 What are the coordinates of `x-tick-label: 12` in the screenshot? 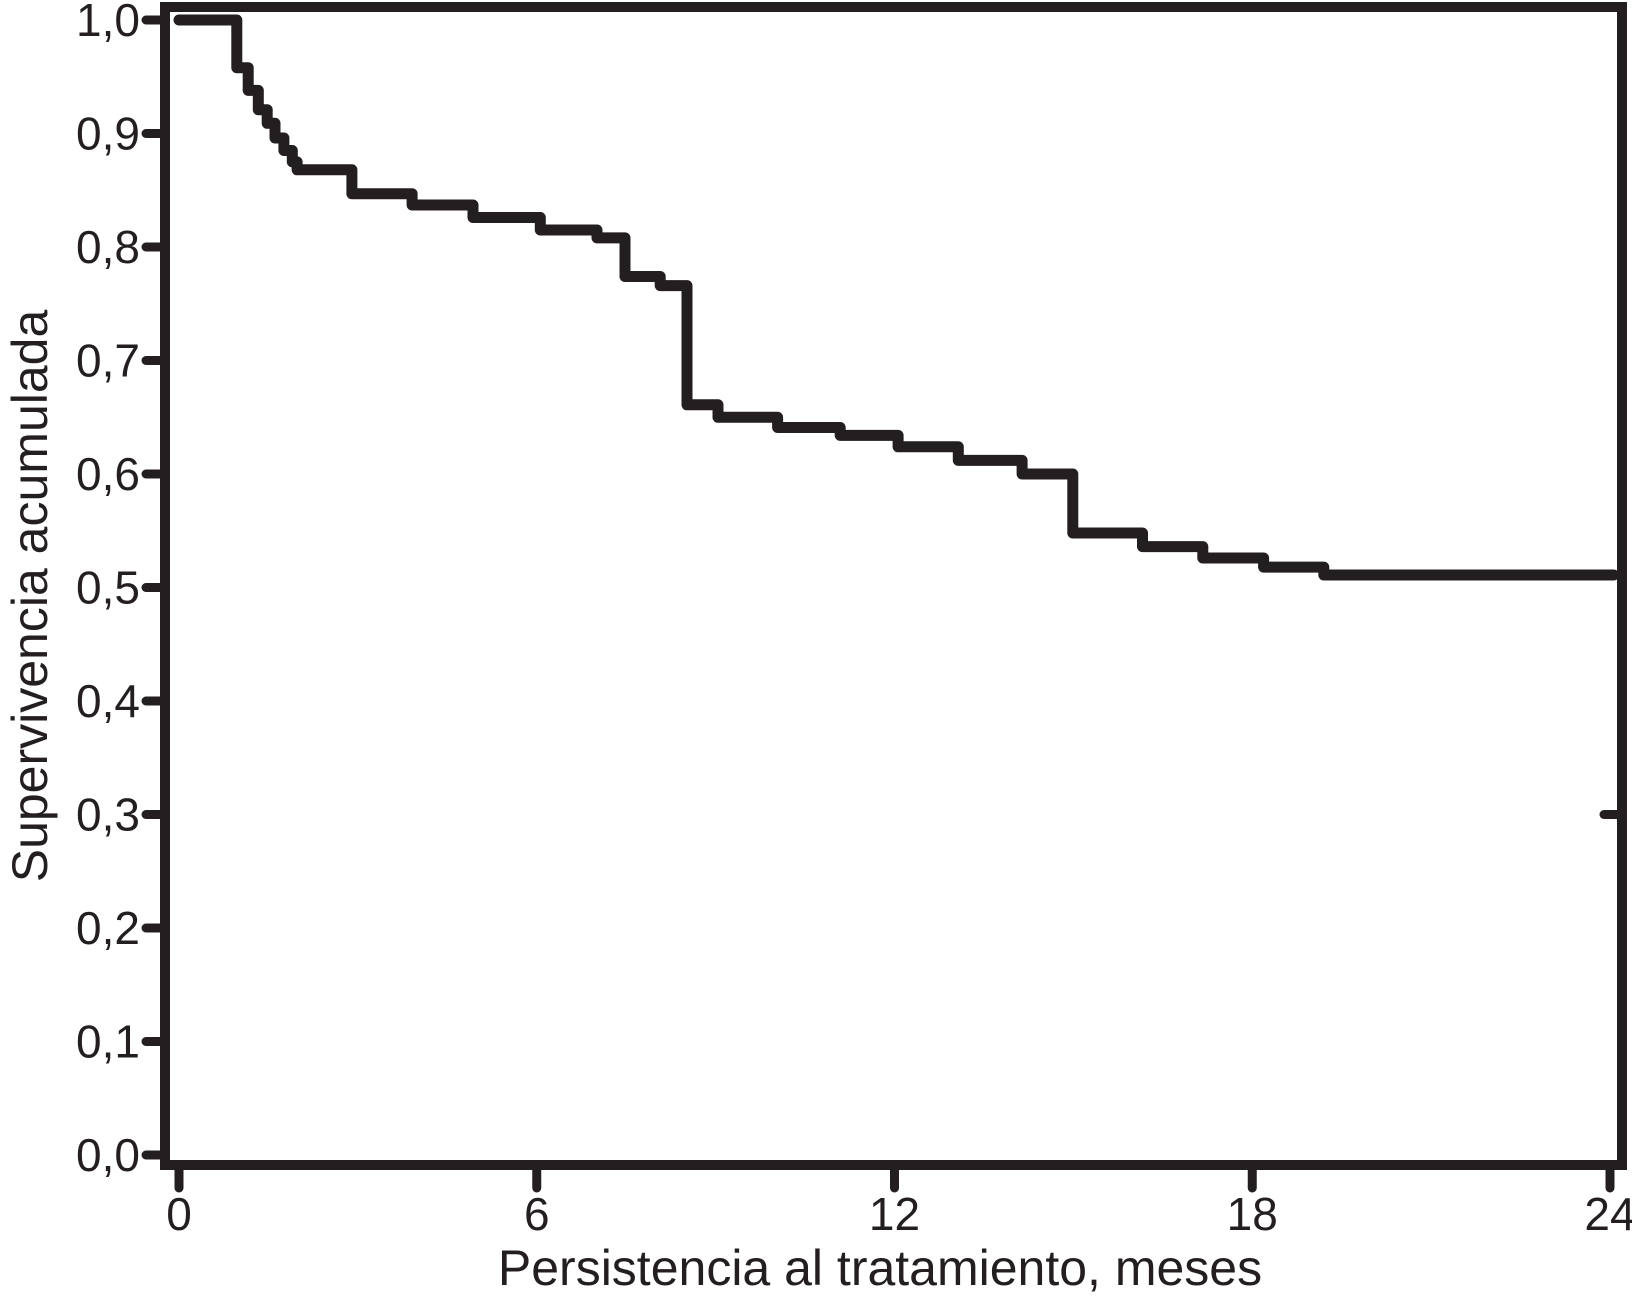 It's located at (894, 1214).